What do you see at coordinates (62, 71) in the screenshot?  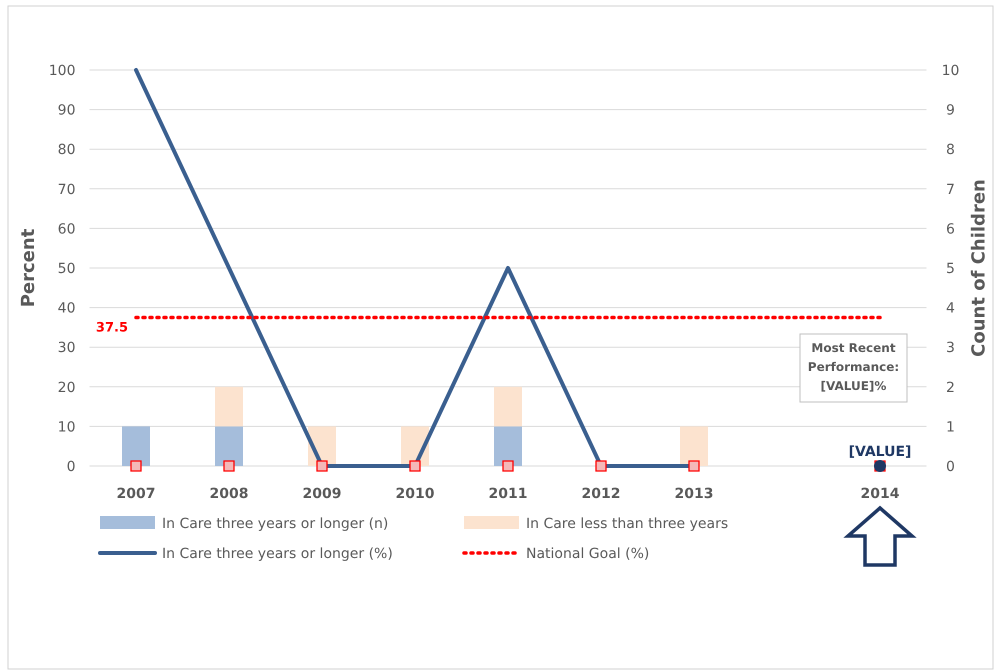 I see `y-tick-label: 100` at bounding box center [62, 71].